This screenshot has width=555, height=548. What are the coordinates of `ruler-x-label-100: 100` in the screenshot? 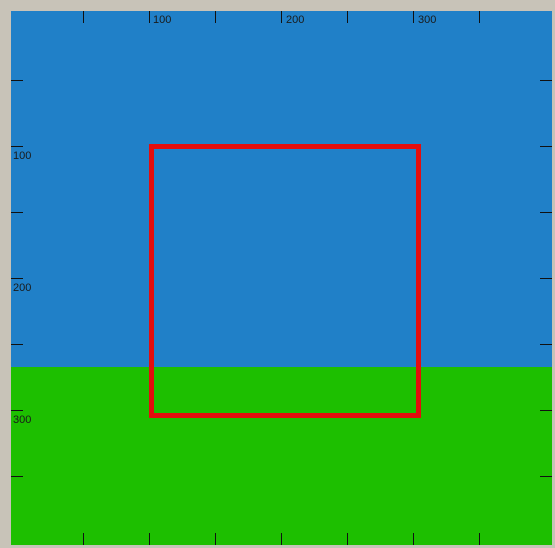 It's located at (162, 20).